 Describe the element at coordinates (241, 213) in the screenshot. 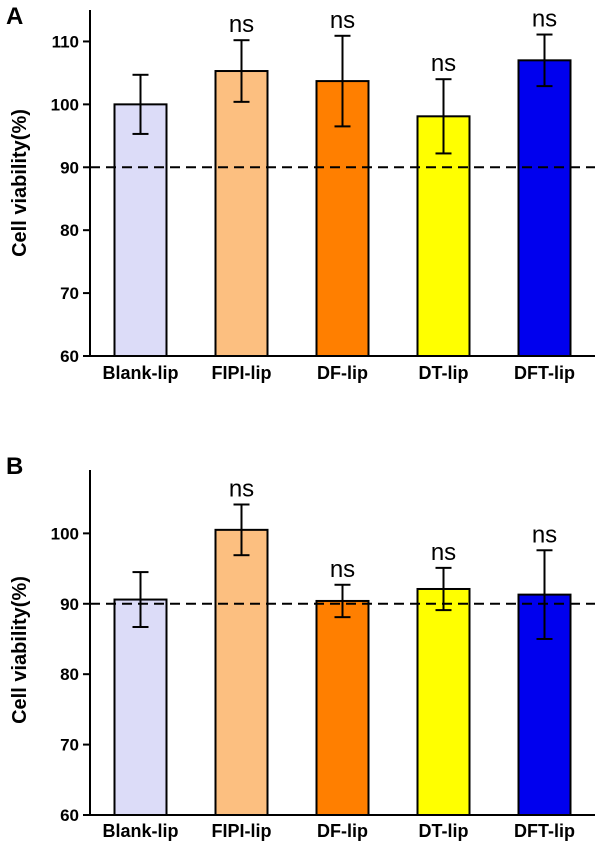

I see `panel-a-bar-fipi-lip` at that location.